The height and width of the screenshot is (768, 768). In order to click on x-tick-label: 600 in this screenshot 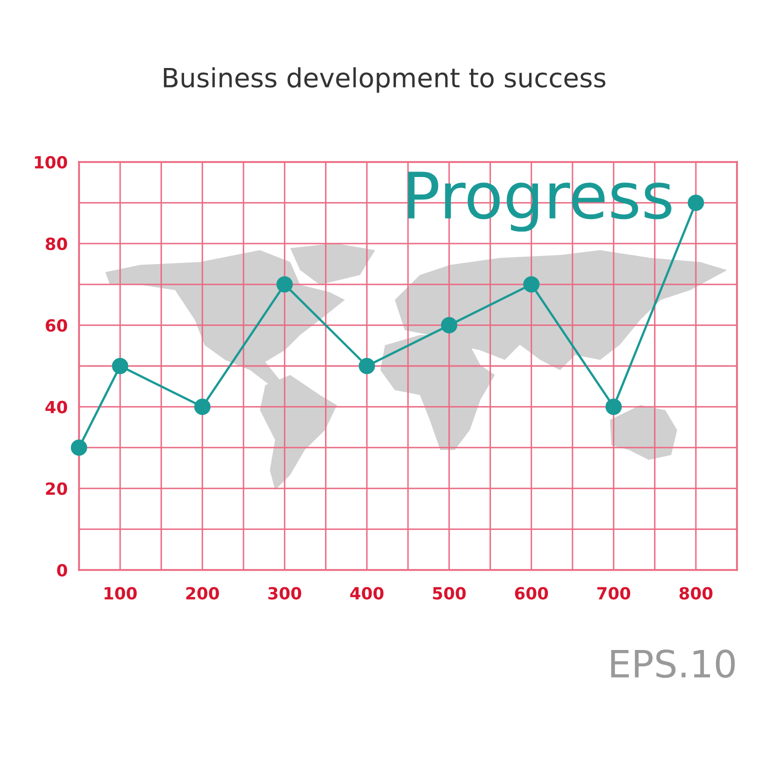, I will do `click(531, 593)`.